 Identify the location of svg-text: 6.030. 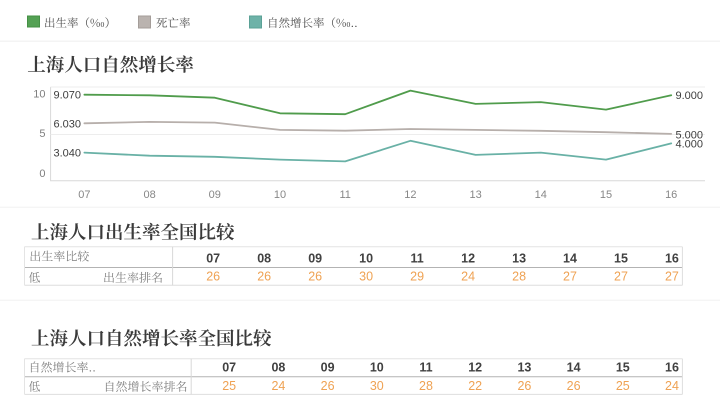
(68, 124).